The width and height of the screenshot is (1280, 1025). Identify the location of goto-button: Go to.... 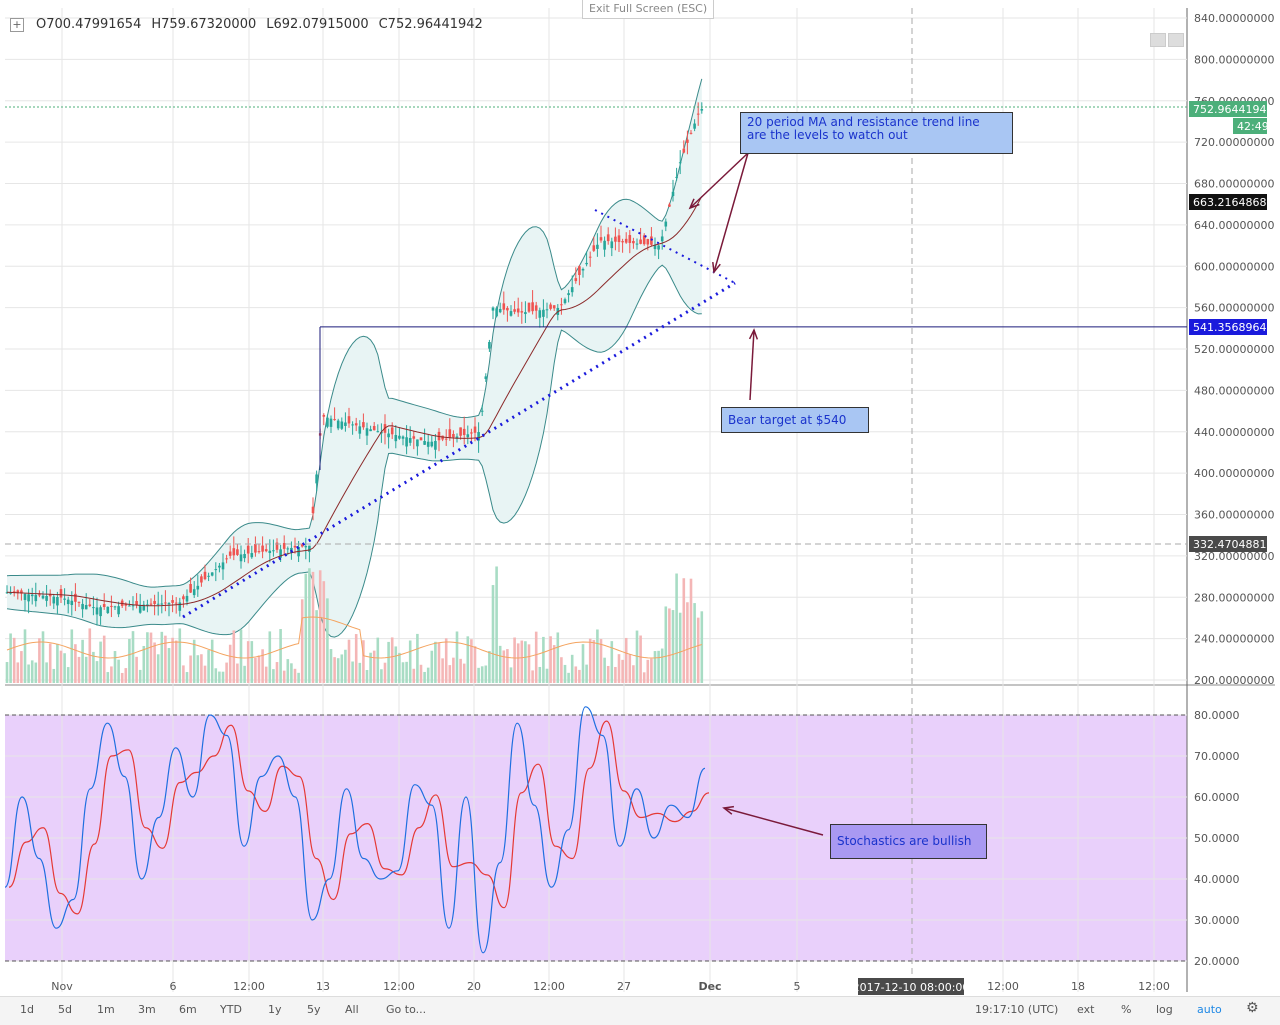
(406, 1009).